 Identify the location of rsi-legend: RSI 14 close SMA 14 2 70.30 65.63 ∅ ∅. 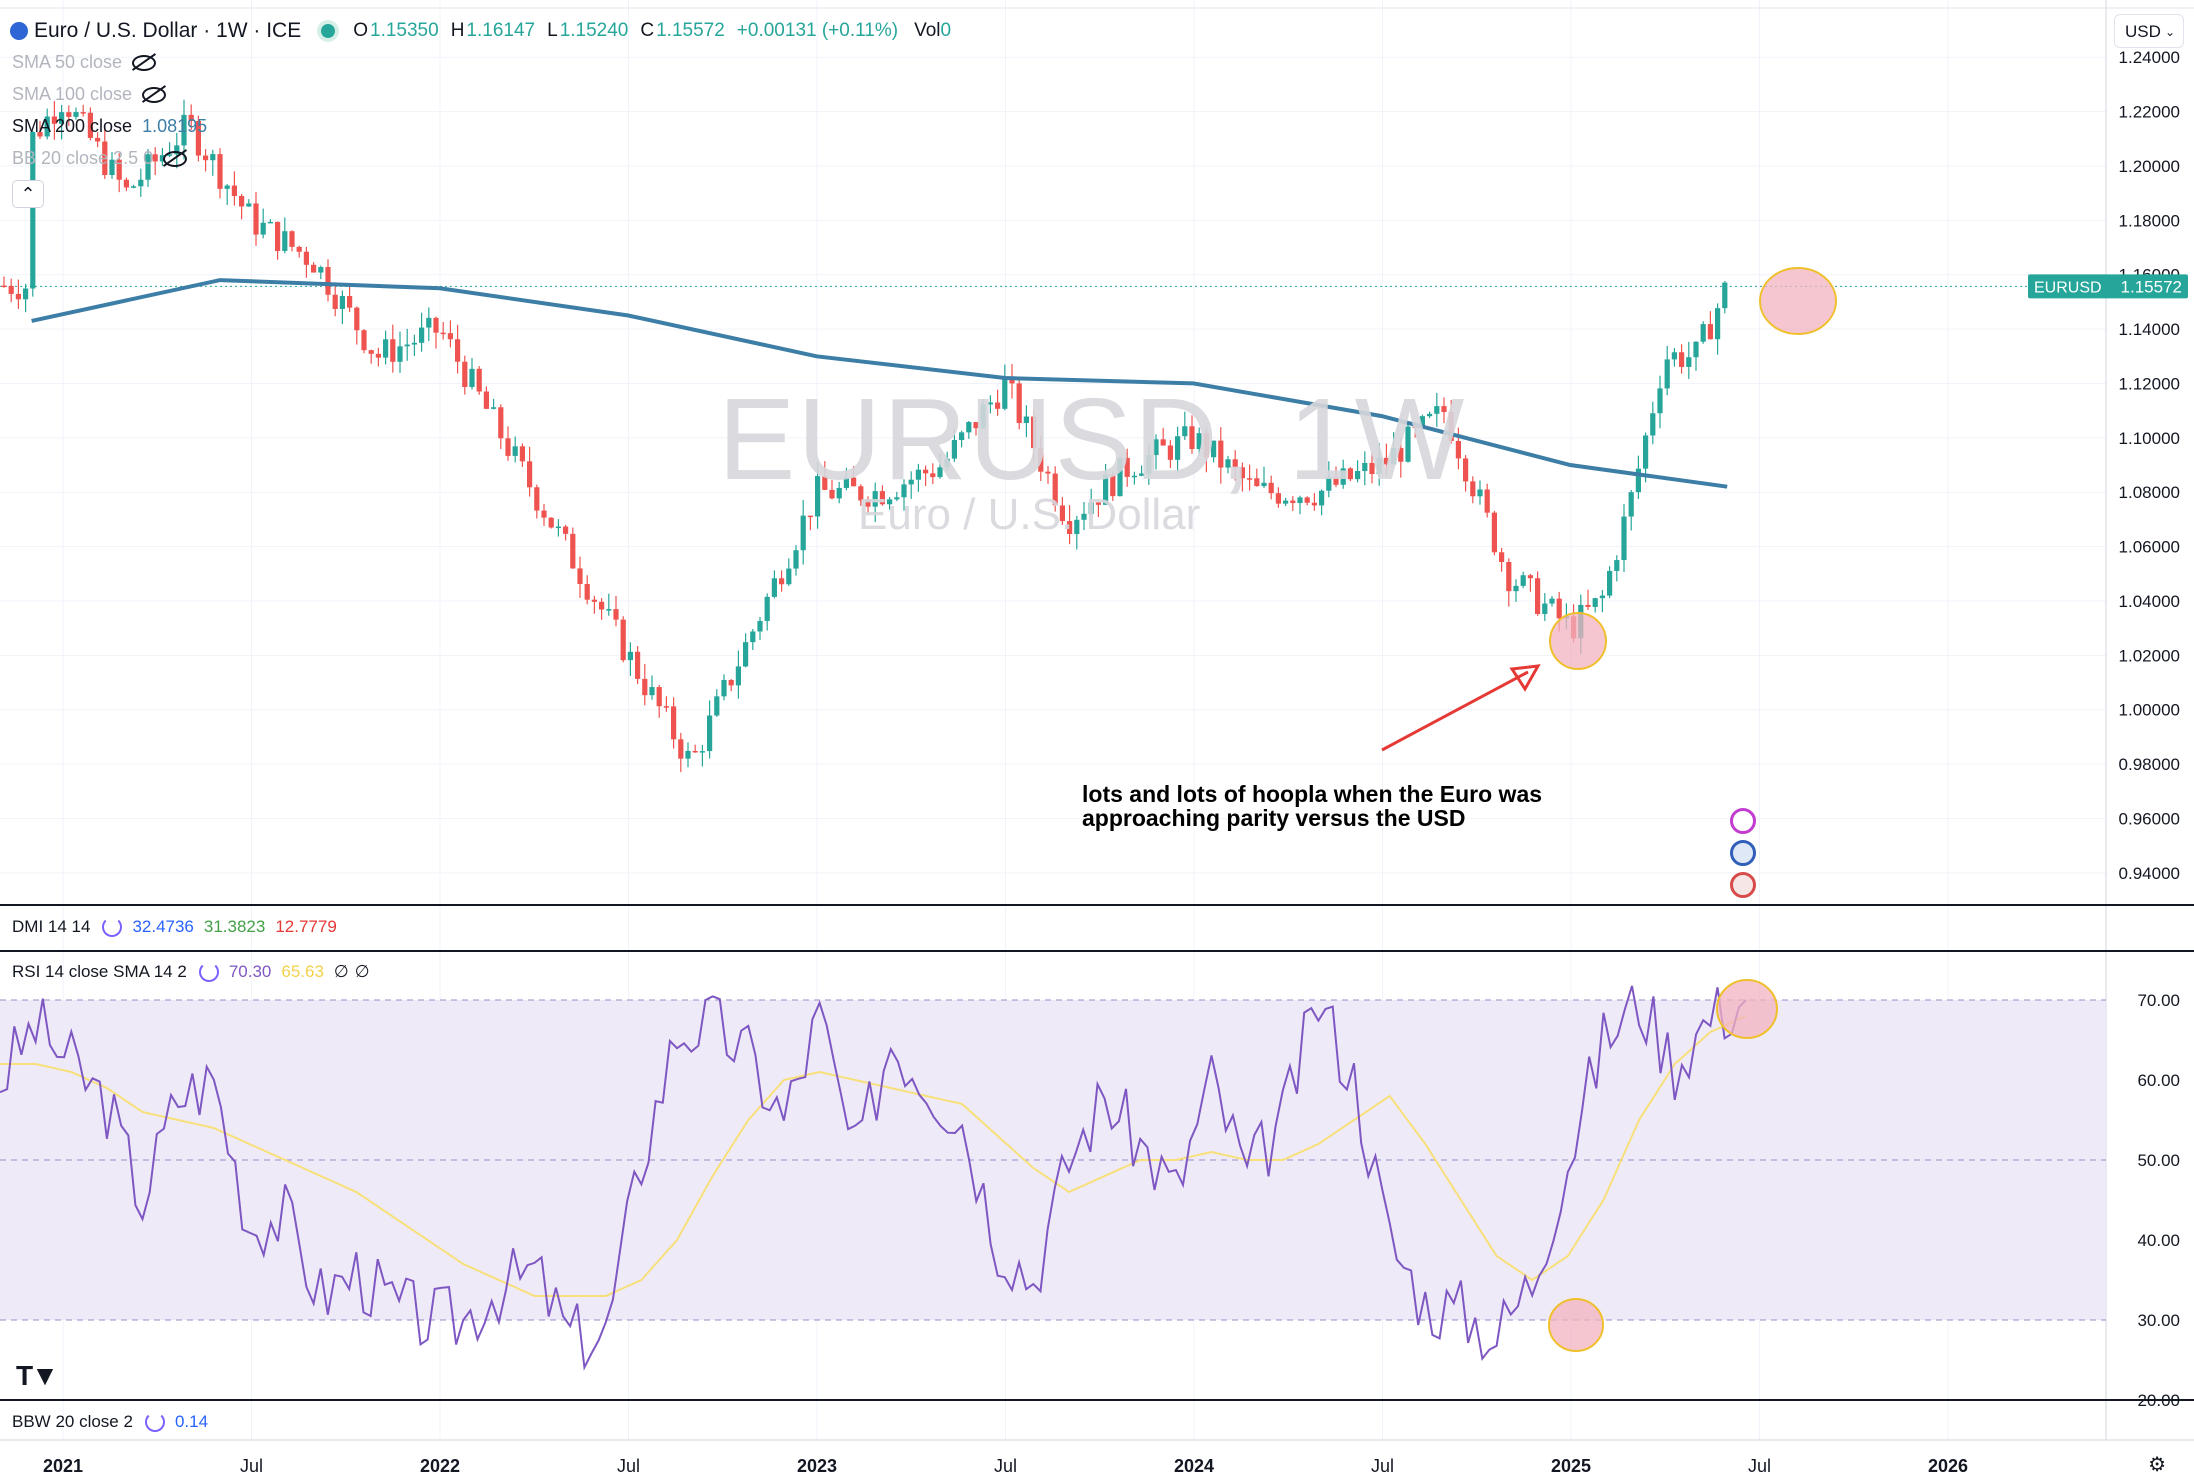
(191, 972).